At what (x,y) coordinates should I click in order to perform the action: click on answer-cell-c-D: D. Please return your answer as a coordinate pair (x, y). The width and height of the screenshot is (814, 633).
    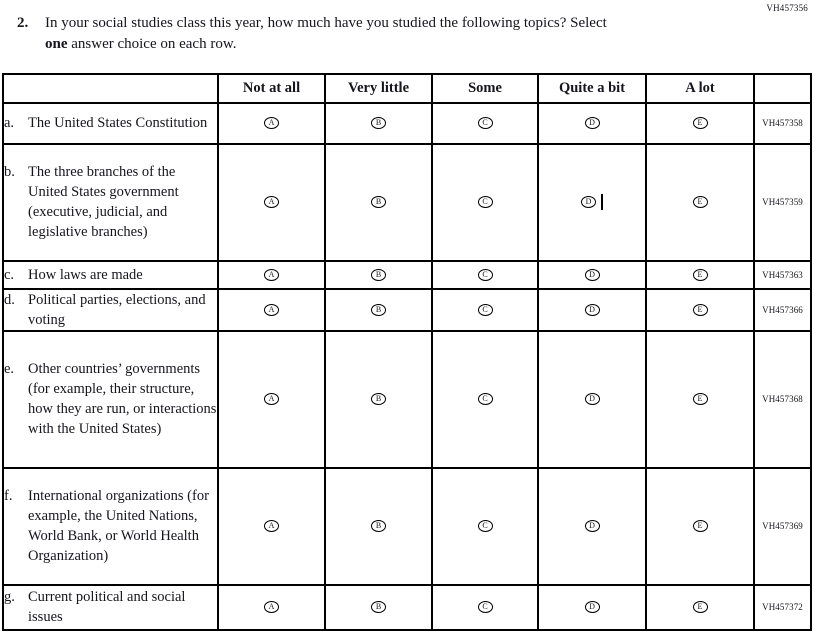
    Looking at the image, I should click on (592, 274).